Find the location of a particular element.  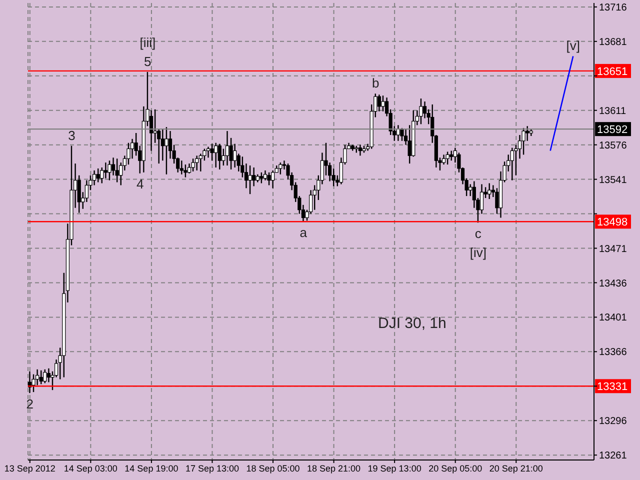

x-tick-label: 14 Sep 19:00 is located at coordinates (151, 468).